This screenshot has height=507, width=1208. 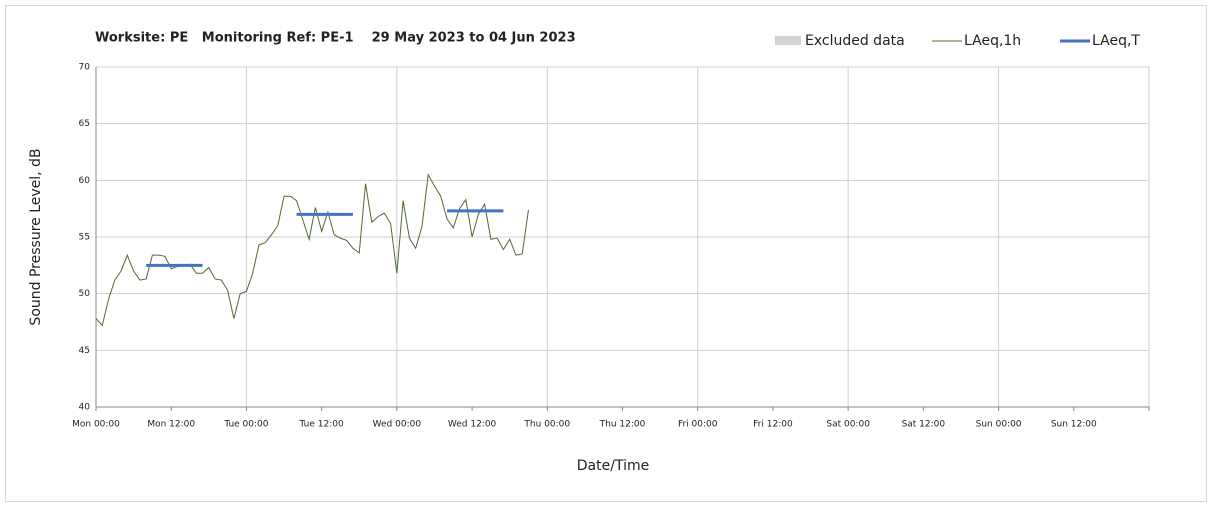 What do you see at coordinates (85, 294) in the screenshot?
I see `y-tick-label: 50` at bounding box center [85, 294].